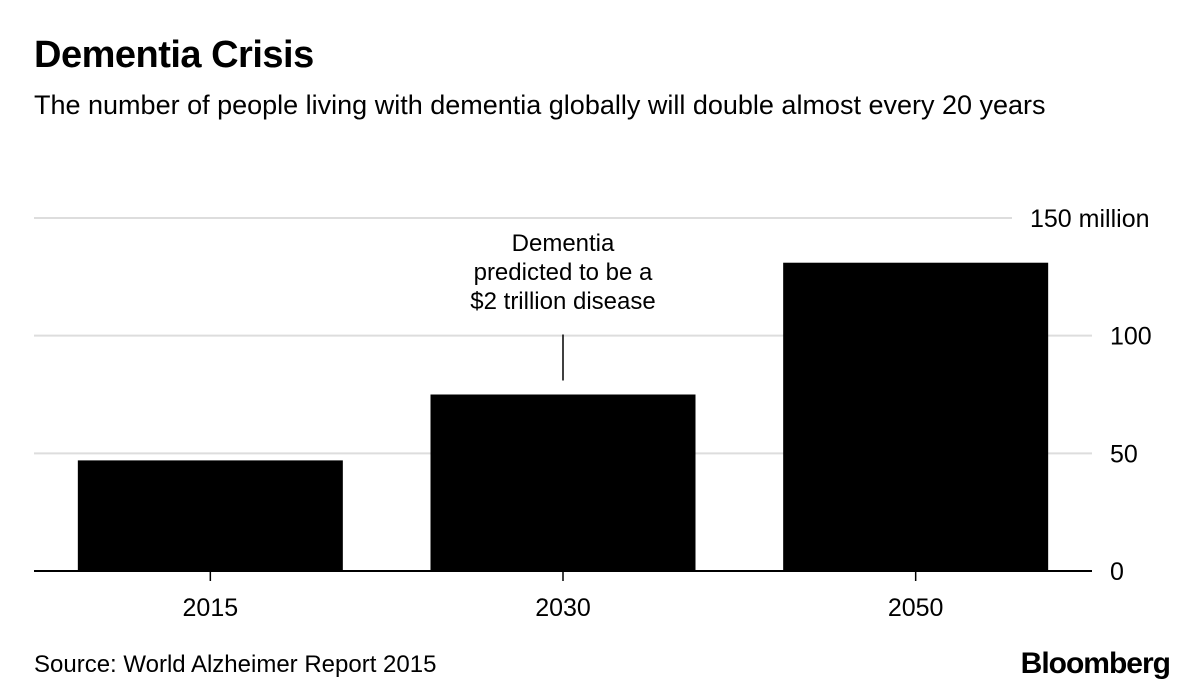 The image size is (1200, 698). What do you see at coordinates (1117, 572) in the screenshot?
I see `y-tick-label: 0` at bounding box center [1117, 572].